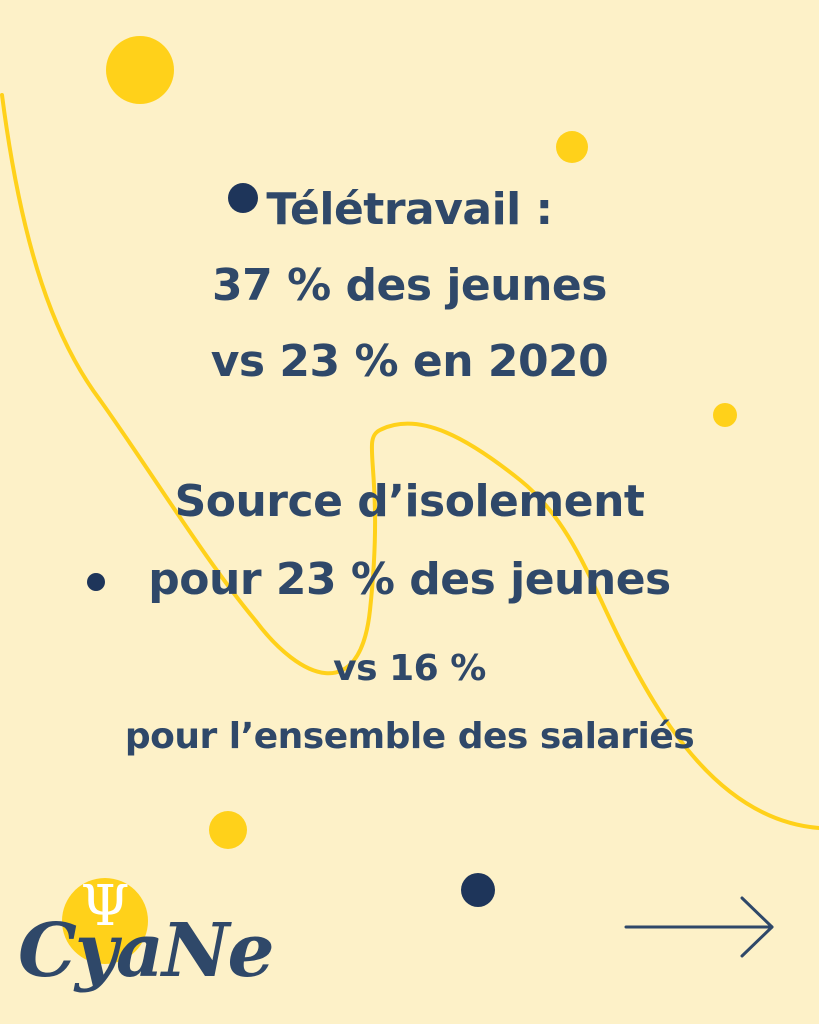  Describe the element at coordinates (409, 736) in the screenshot. I see `stat-employees-label: pour l’ensemble des salariés` at that location.